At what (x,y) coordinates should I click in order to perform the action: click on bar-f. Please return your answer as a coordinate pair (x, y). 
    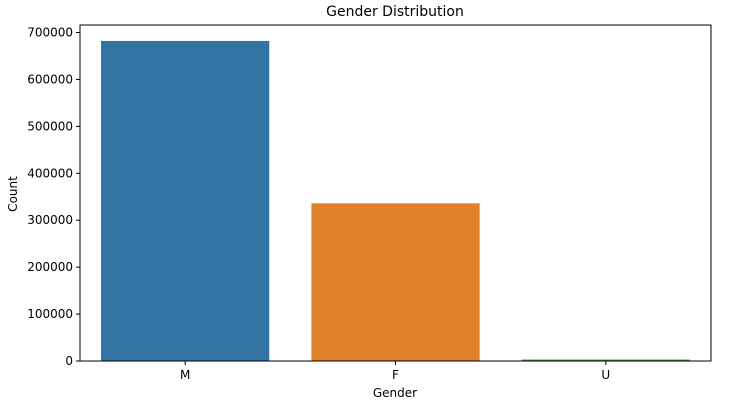
    Looking at the image, I should click on (395, 282).